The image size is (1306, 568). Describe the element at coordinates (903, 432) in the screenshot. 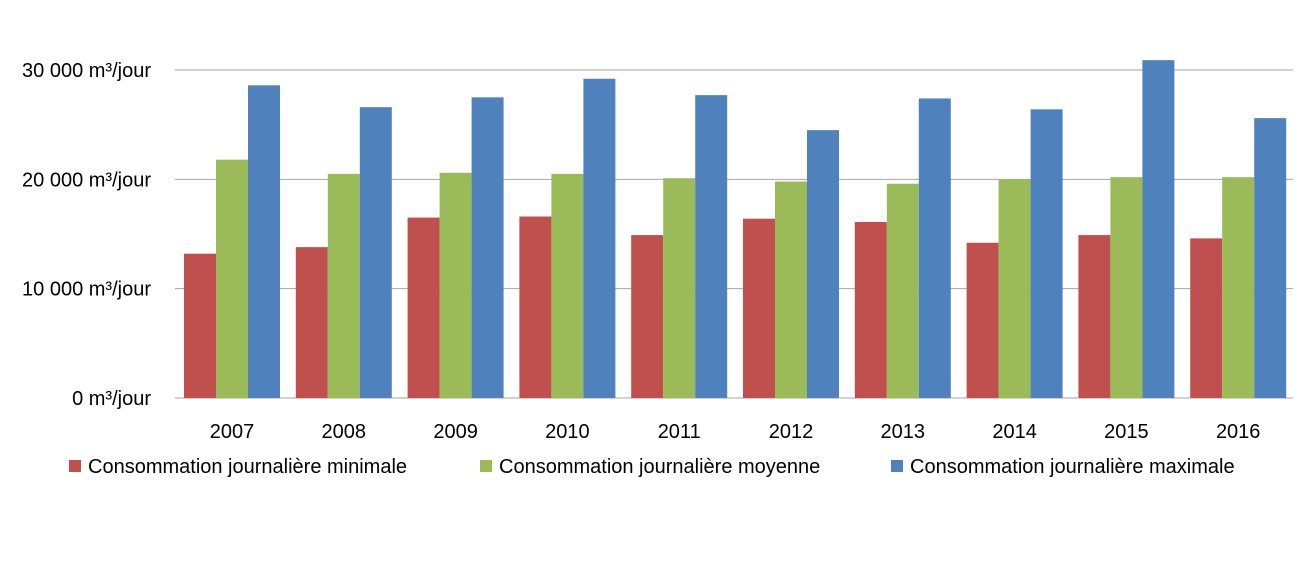

I see `x-tick-label: 2013` at that location.